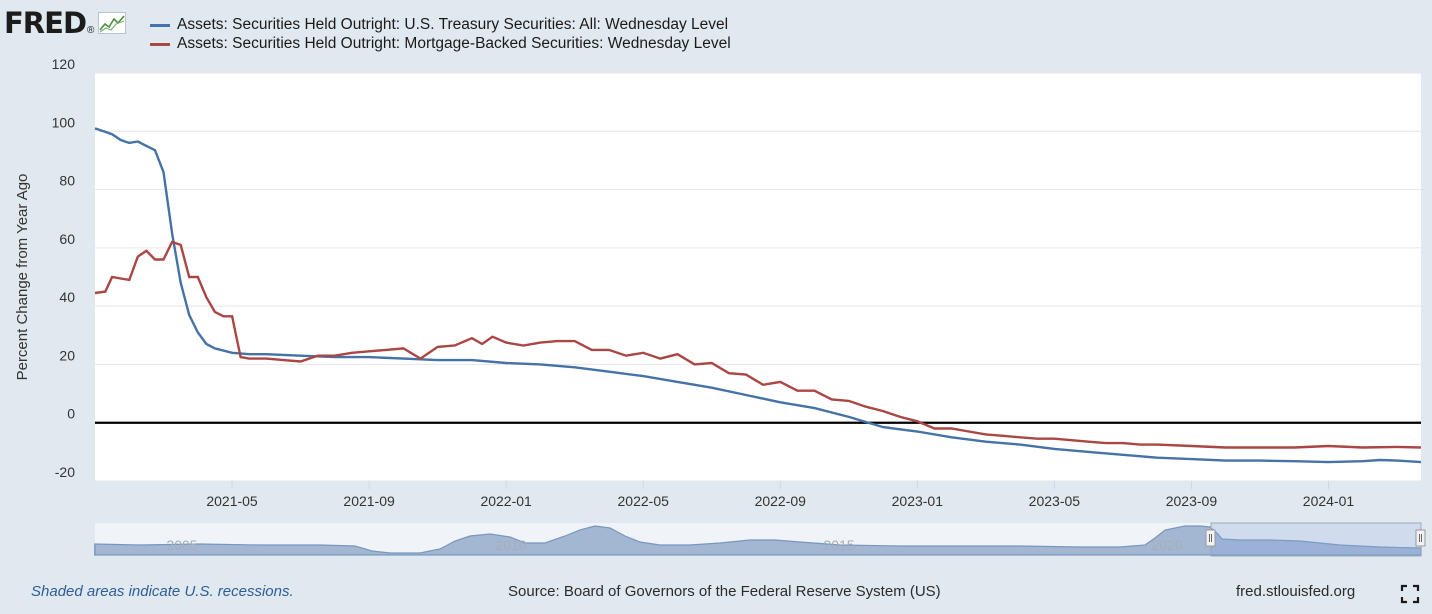  Describe the element at coordinates (1210, 538) in the screenshot. I see `navigator-handle-left` at that location.